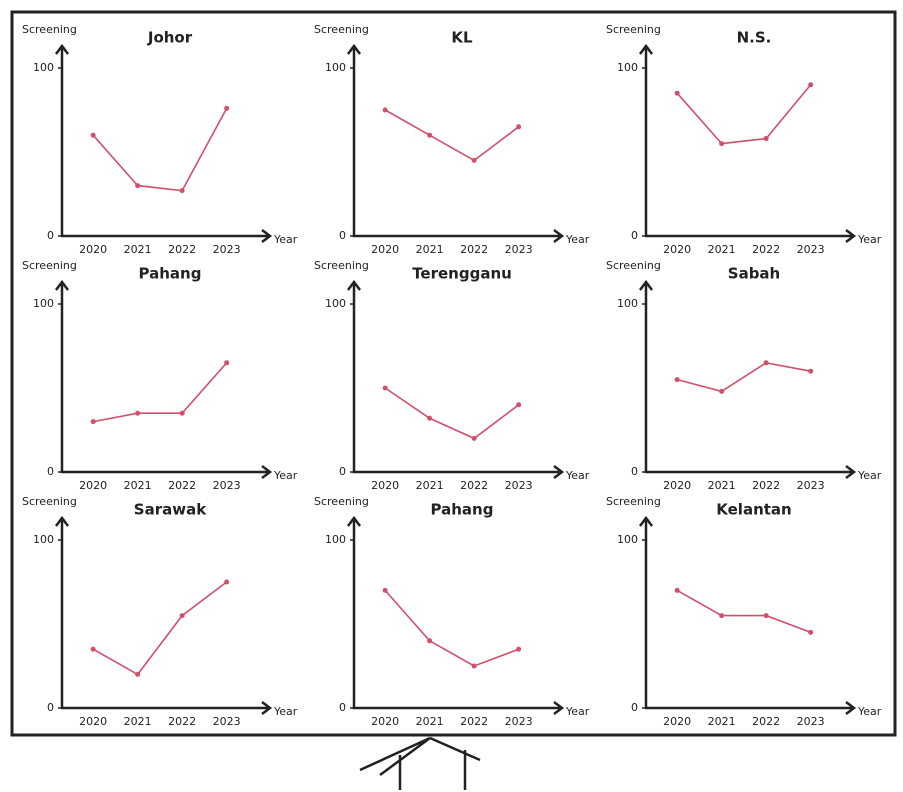  I want to click on chart-title: Kelantan, so click(753, 510).